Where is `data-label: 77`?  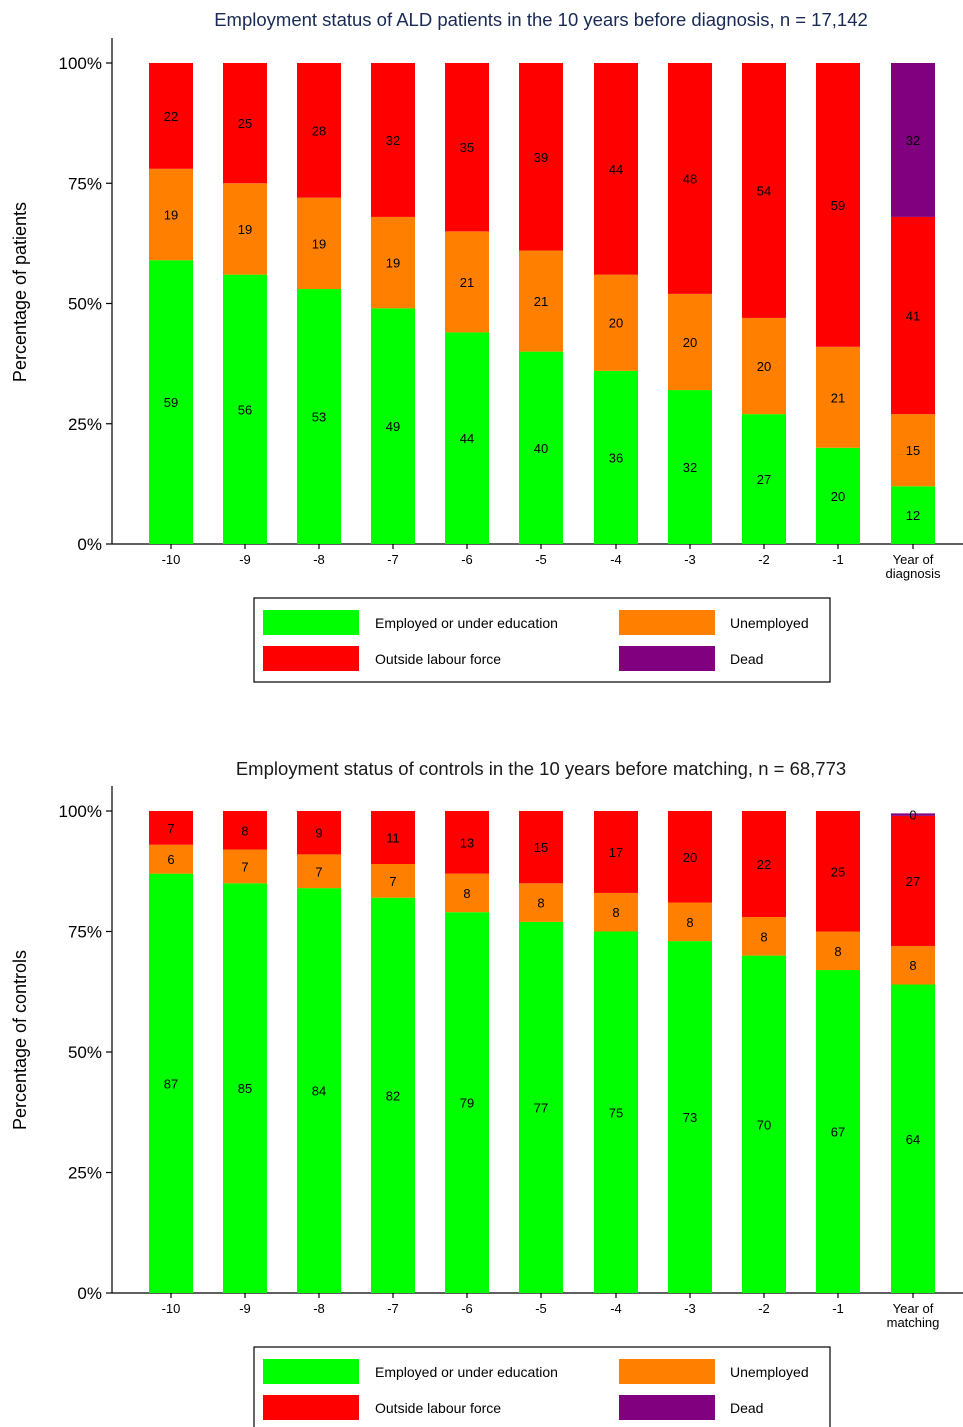 data-label: 77 is located at coordinates (541, 1107).